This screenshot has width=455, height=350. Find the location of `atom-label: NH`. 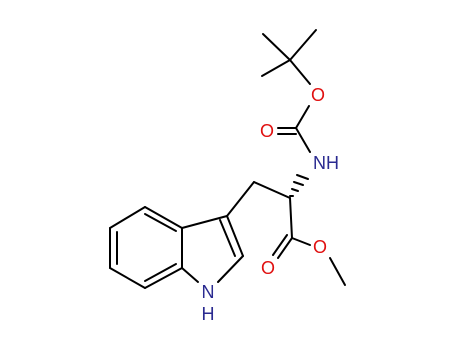

atom-label: NH is located at coordinates (326, 163).